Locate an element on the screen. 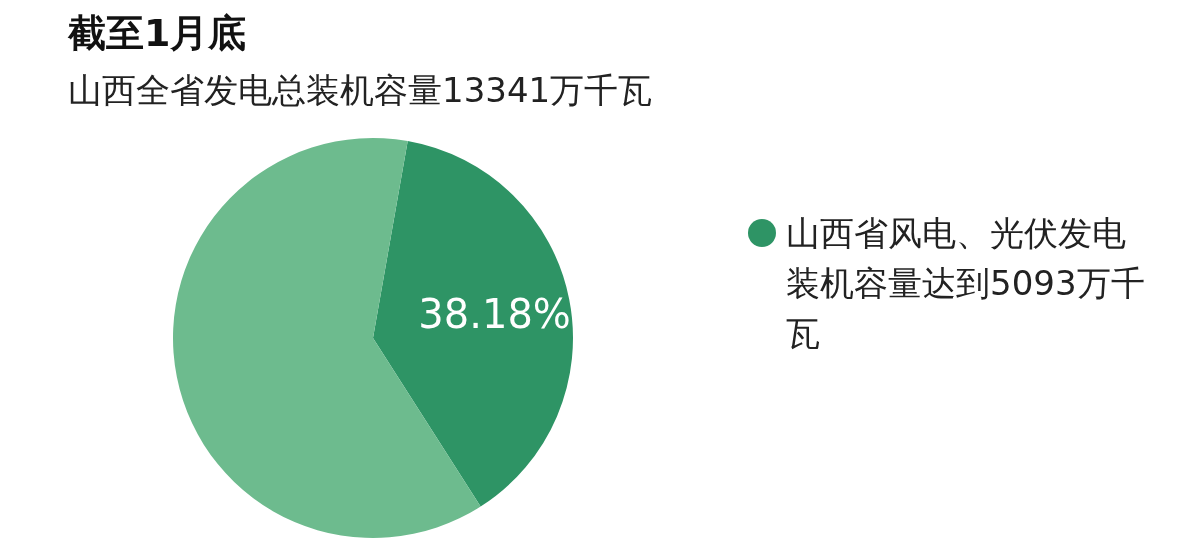 Image resolution: width=1177 pixels, height=559 pixels. chart-subtitle: 山西全省发电总装机容量13341万千瓦 is located at coordinates (360, 90).